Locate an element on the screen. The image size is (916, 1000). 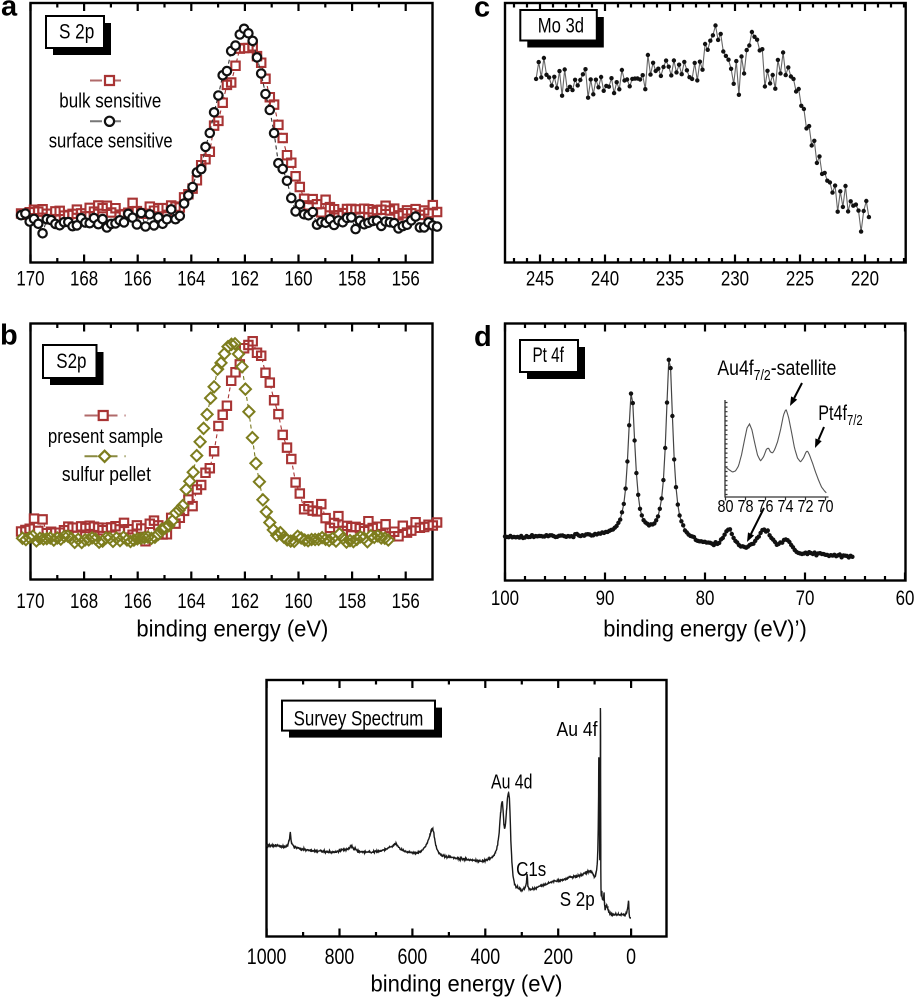
svg-text: 235 is located at coordinates (670, 279).